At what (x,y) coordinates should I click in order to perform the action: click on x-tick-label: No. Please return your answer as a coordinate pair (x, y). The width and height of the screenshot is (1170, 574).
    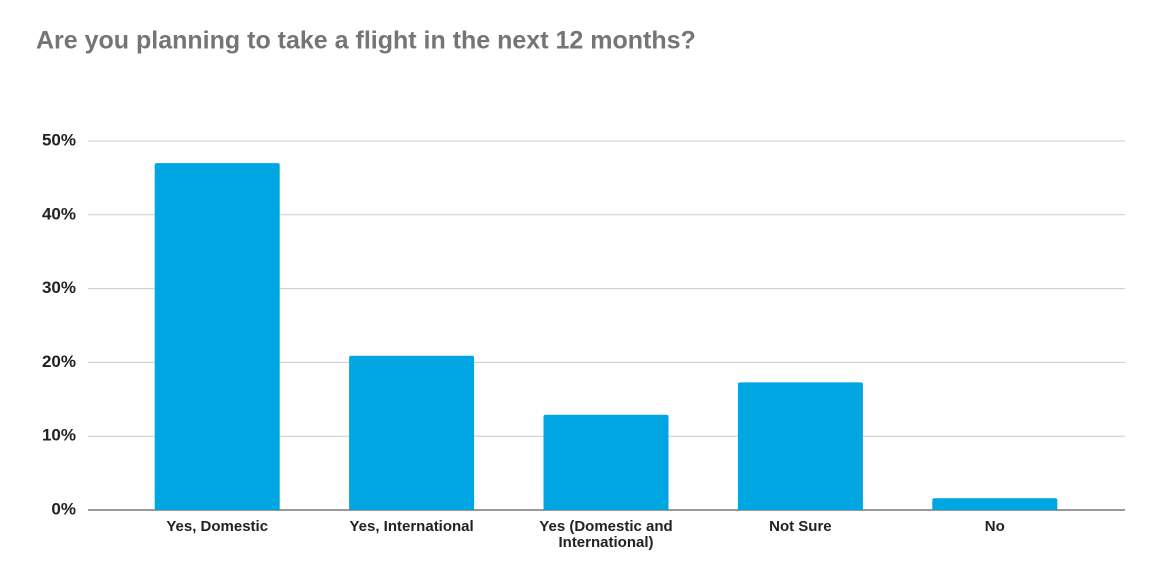
    Looking at the image, I should click on (994, 526).